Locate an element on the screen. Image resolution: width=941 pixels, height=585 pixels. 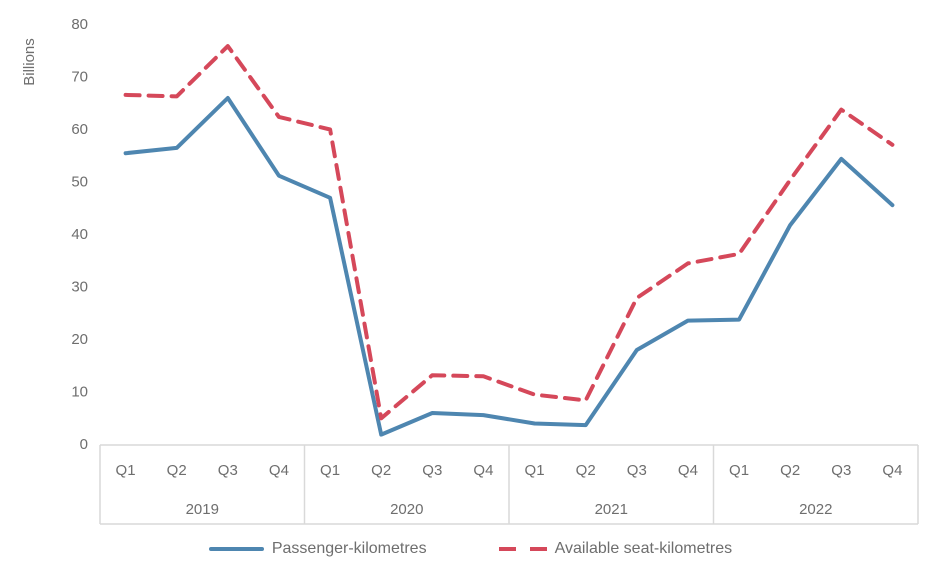
y-tick-label: 10 is located at coordinates (79, 392).